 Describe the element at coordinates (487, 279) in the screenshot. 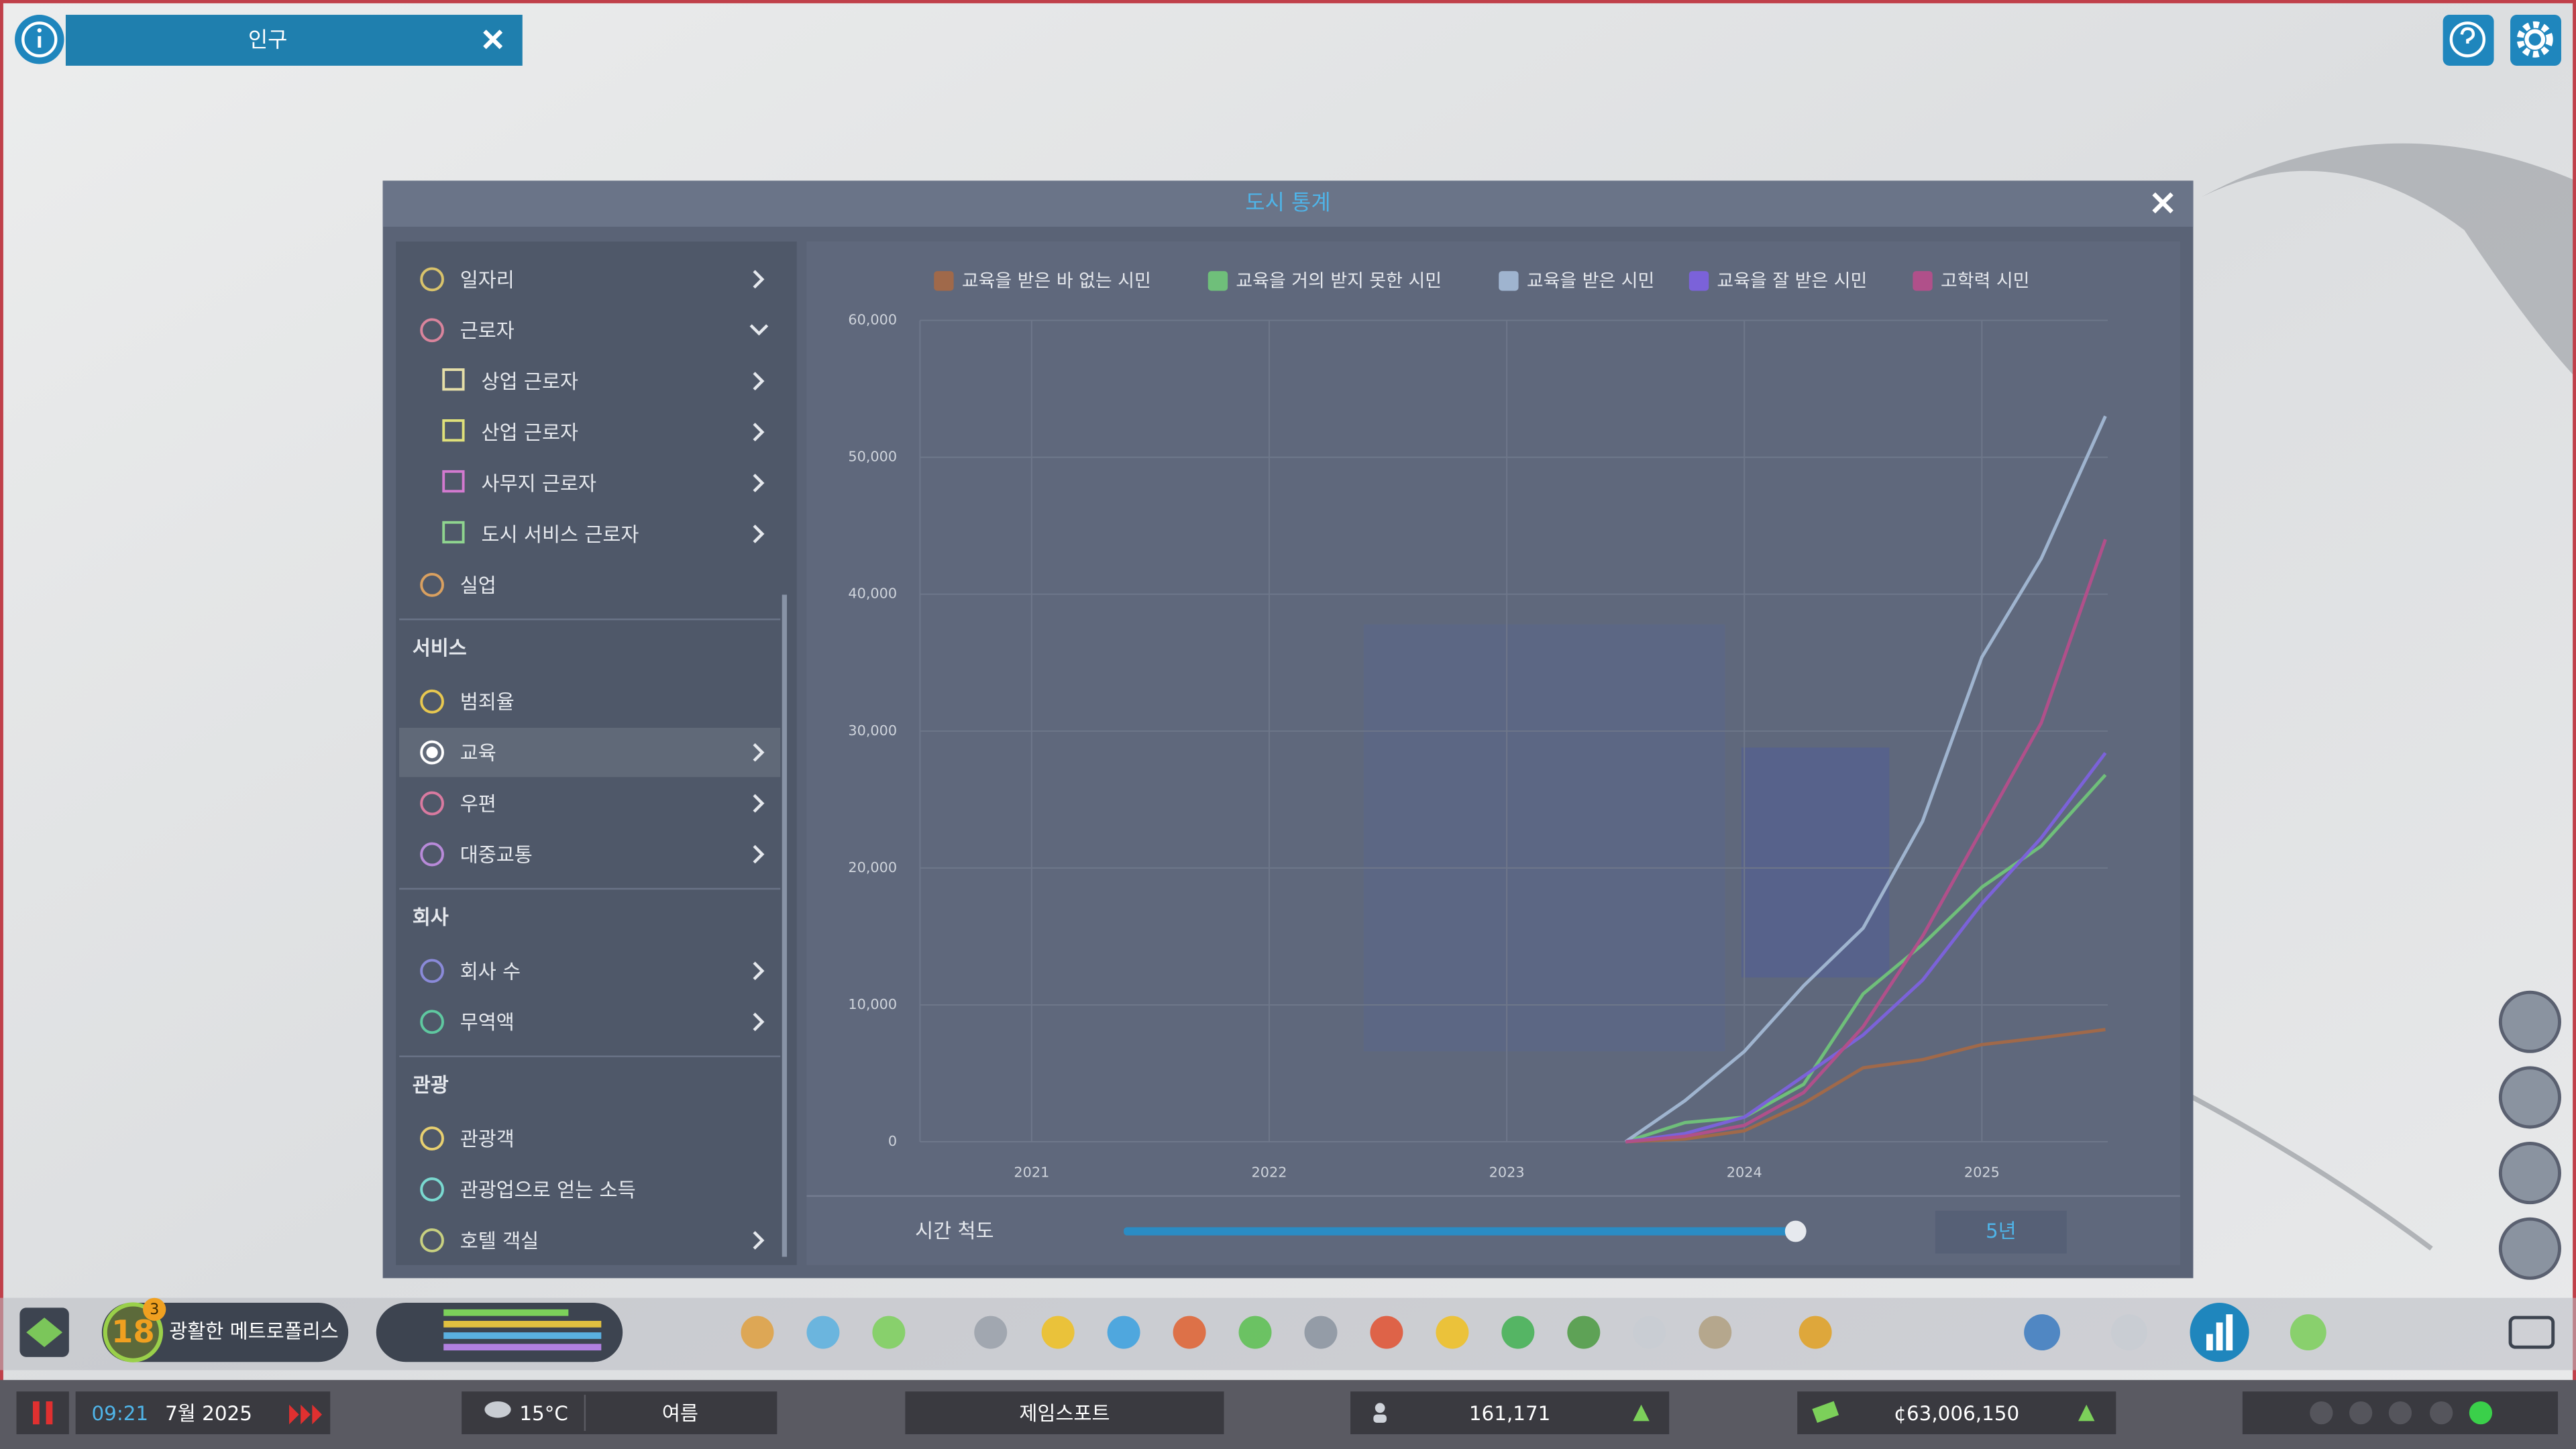

I see `menu-item: 일자리` at that location.